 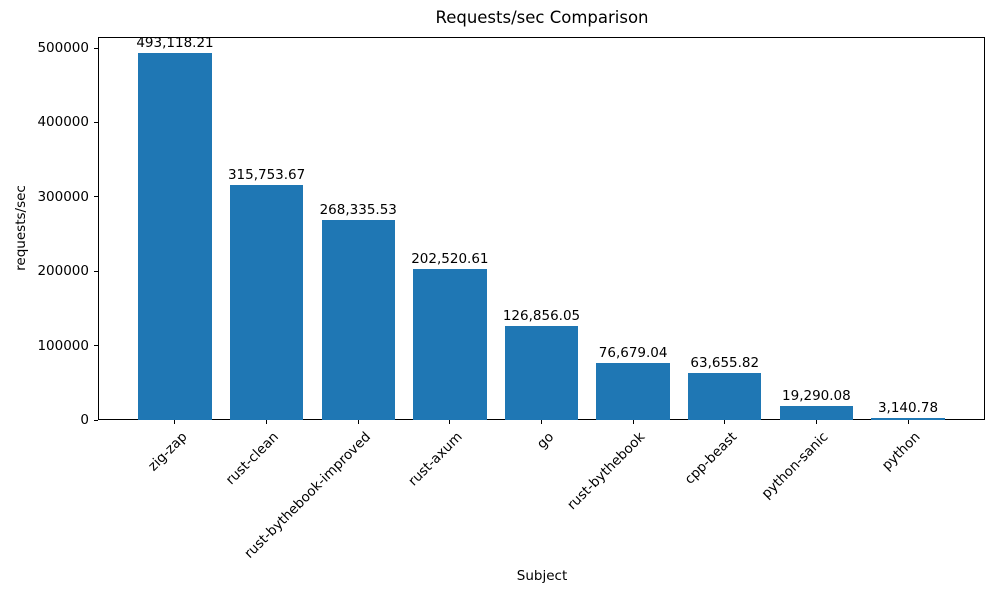 I want to click on bar-rust-axum, so click(x=450, y=344).